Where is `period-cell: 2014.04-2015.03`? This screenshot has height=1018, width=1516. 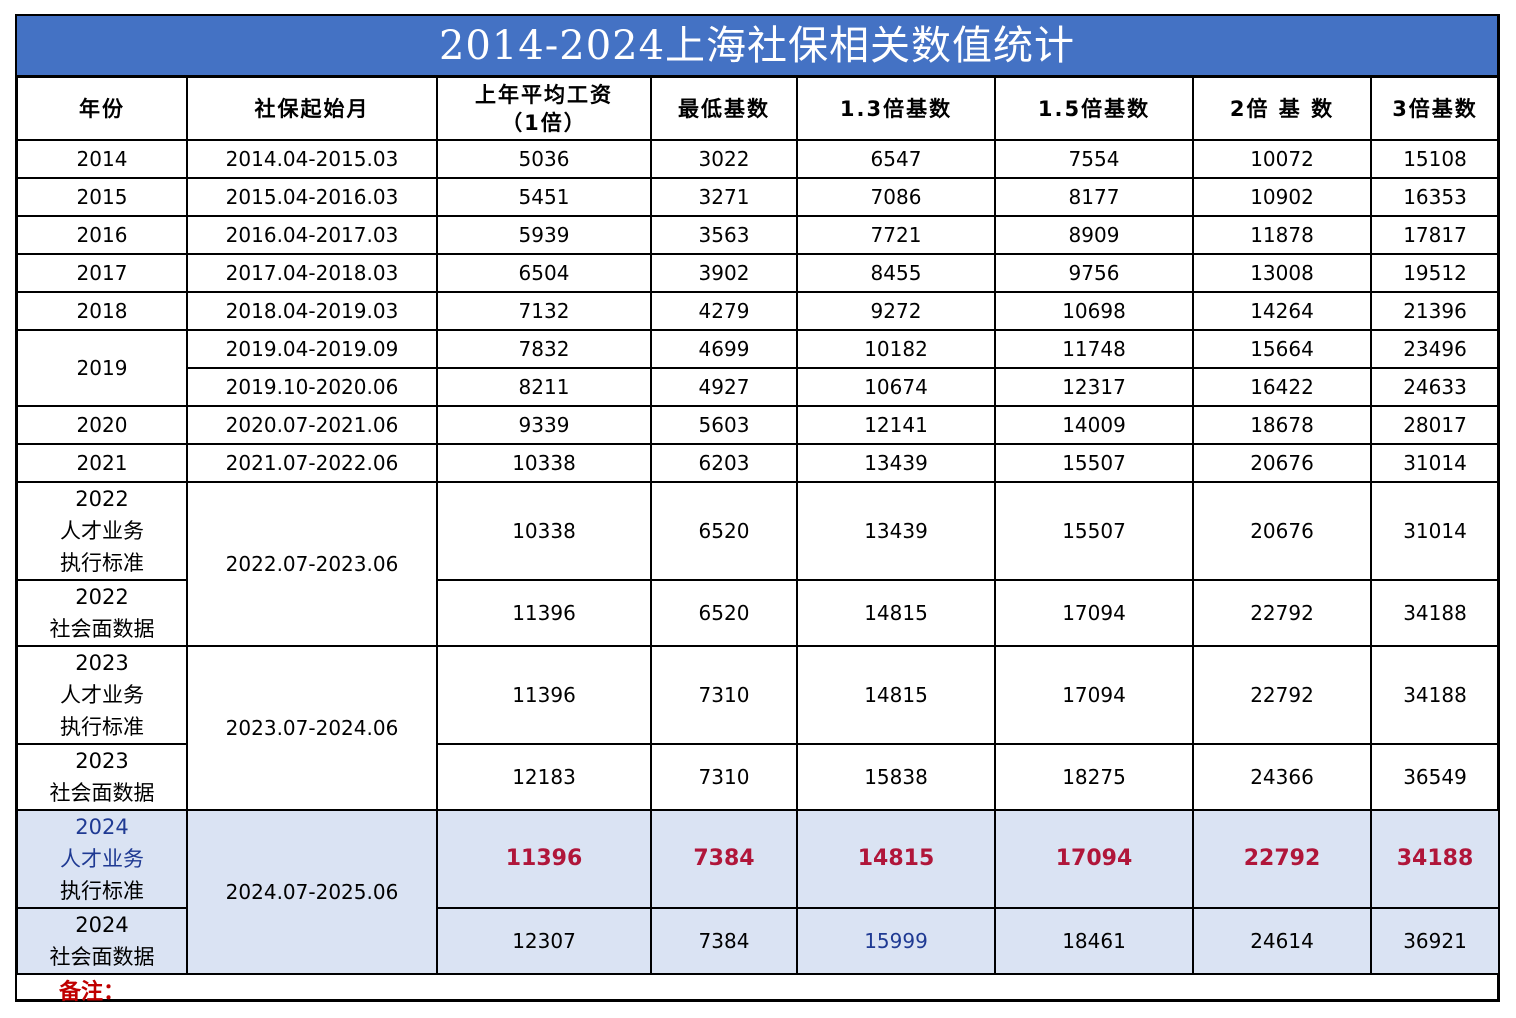 period-cell: 2014.04-2015.03 is located at coordinates (312, 159).